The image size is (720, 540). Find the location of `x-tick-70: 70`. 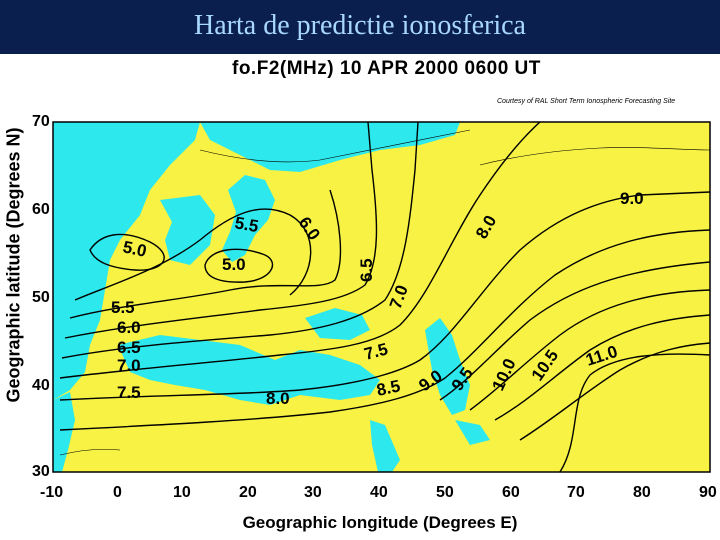

x-tick-70: 70 is located at coordinates (576, 492).